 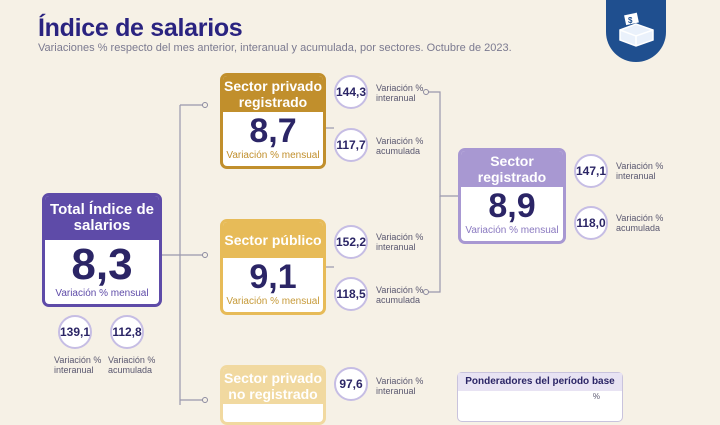 I want to click on card-sector-privado-no-registrado: Sector privado no registrado, so click(x=273, y=395).